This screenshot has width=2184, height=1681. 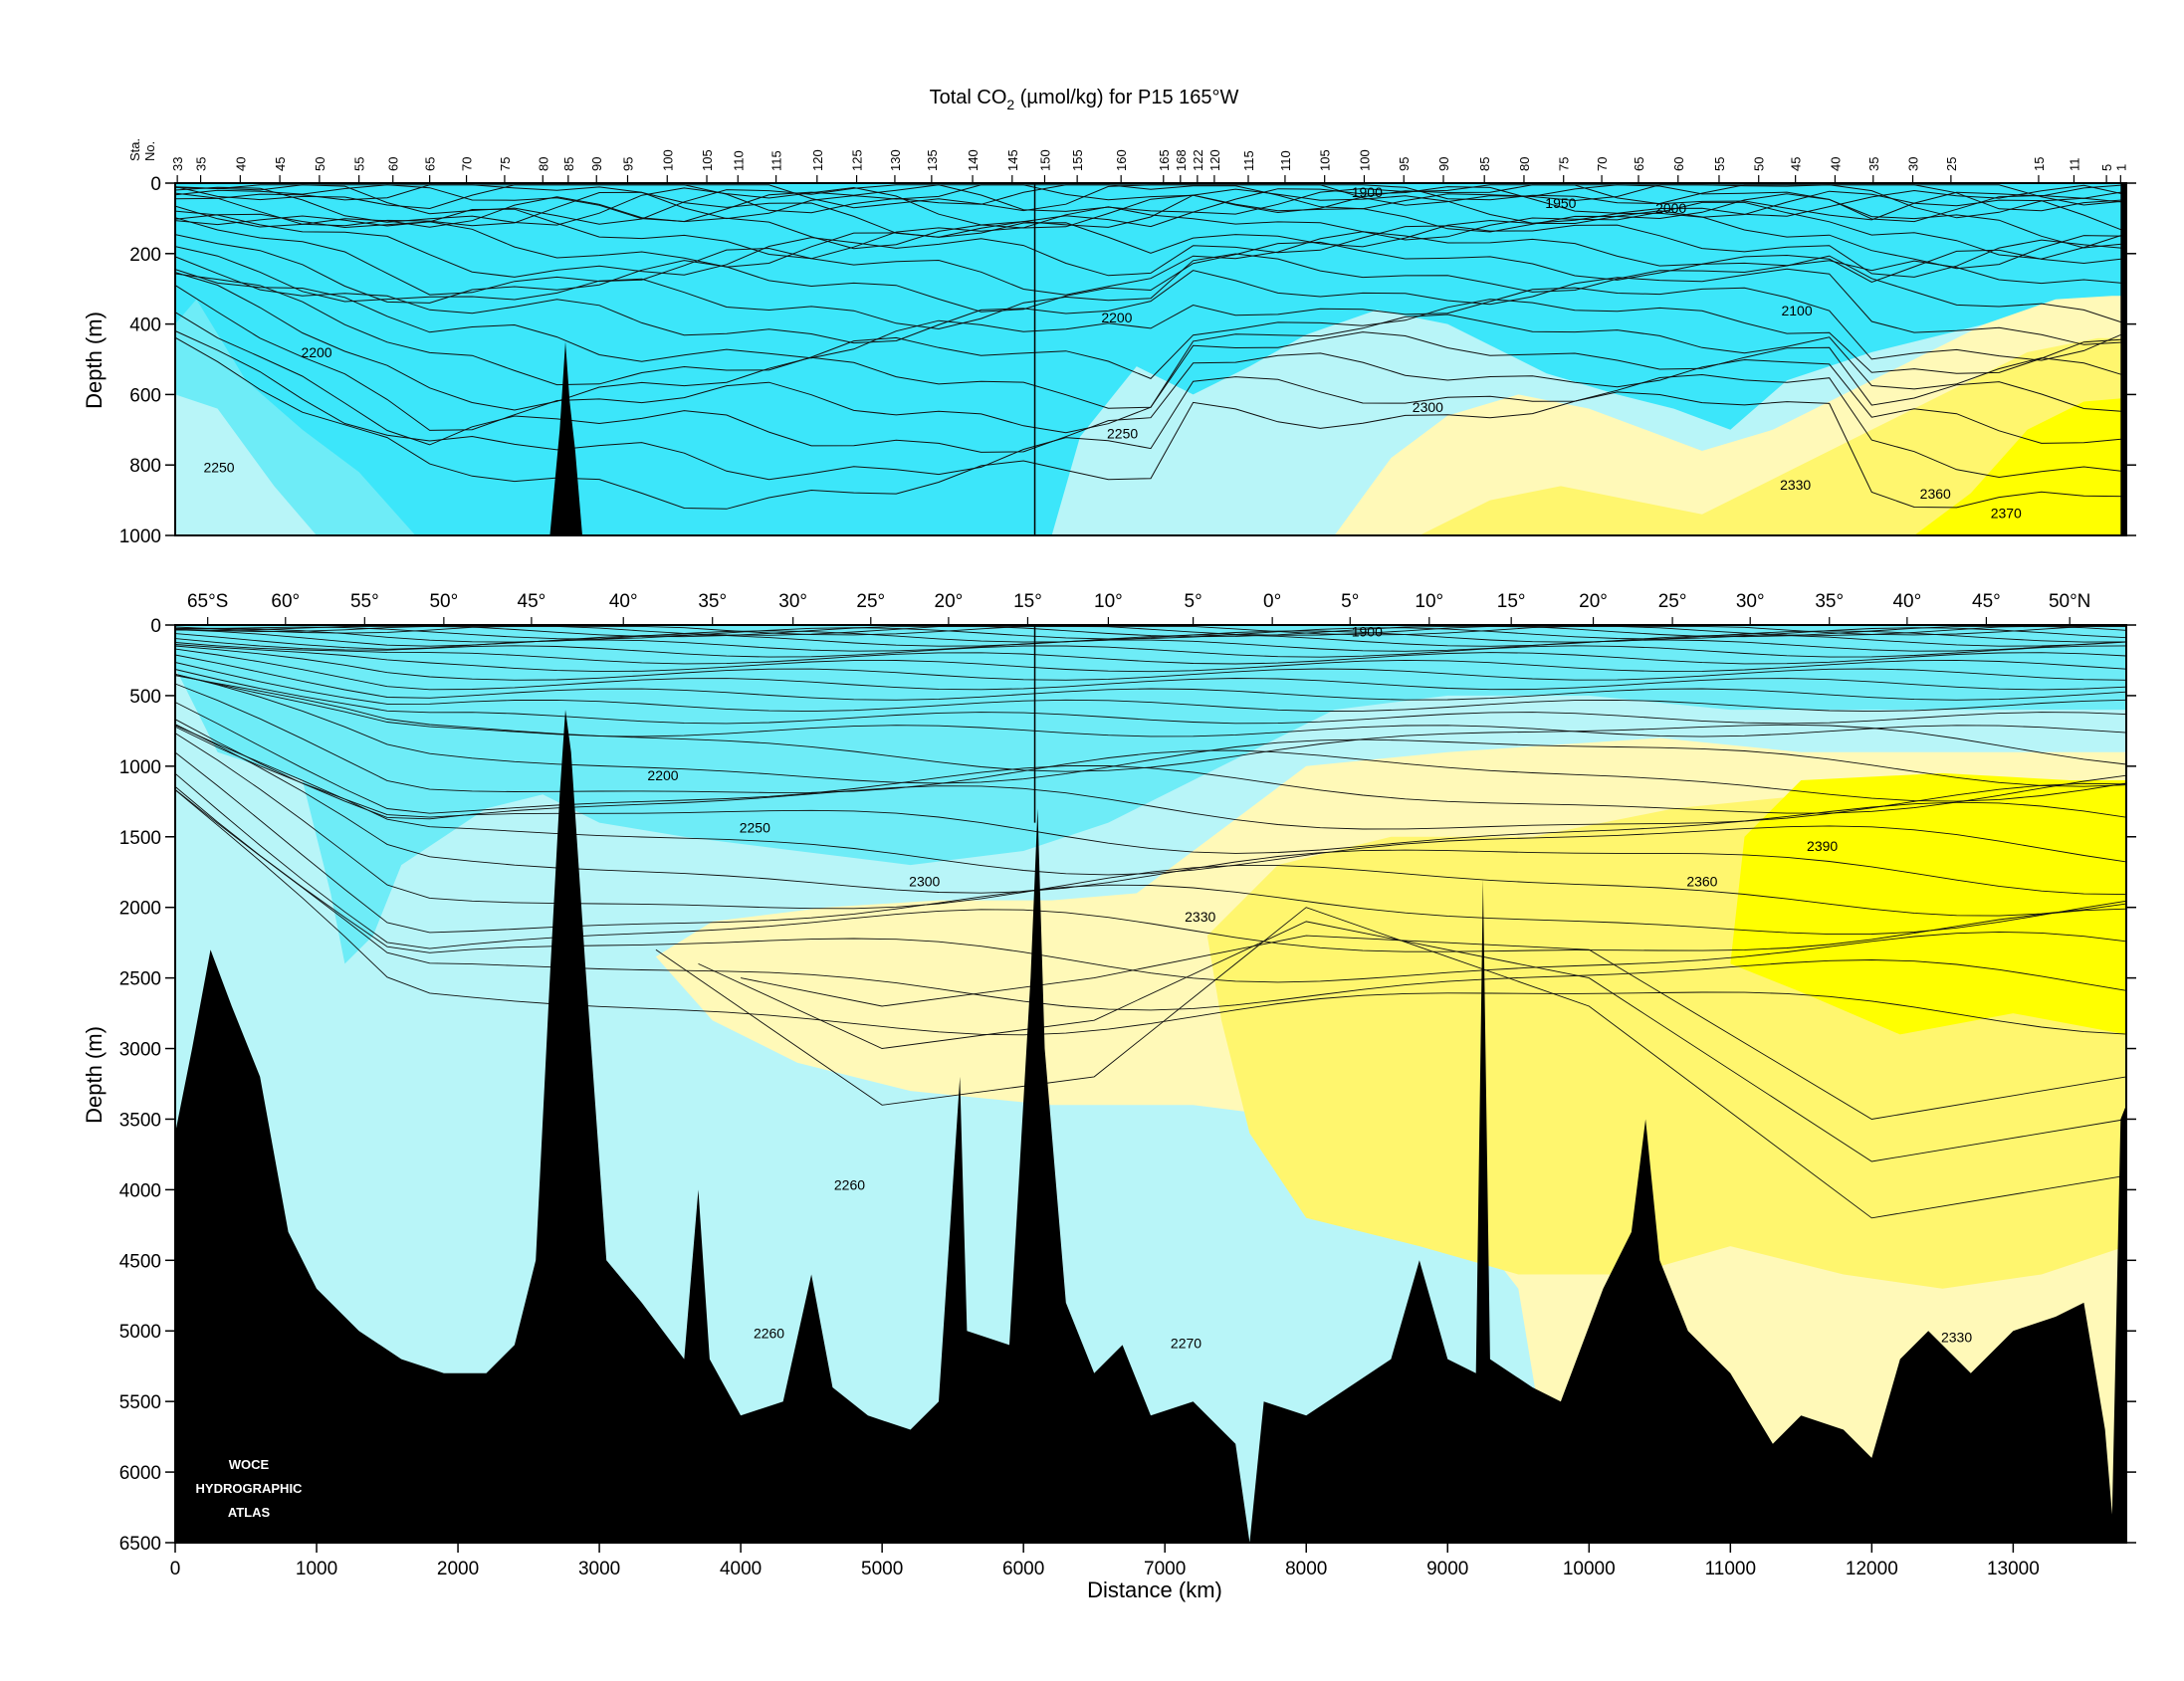 I want to click on upper-y-tick-label: 800, so click(x=145, y=466).